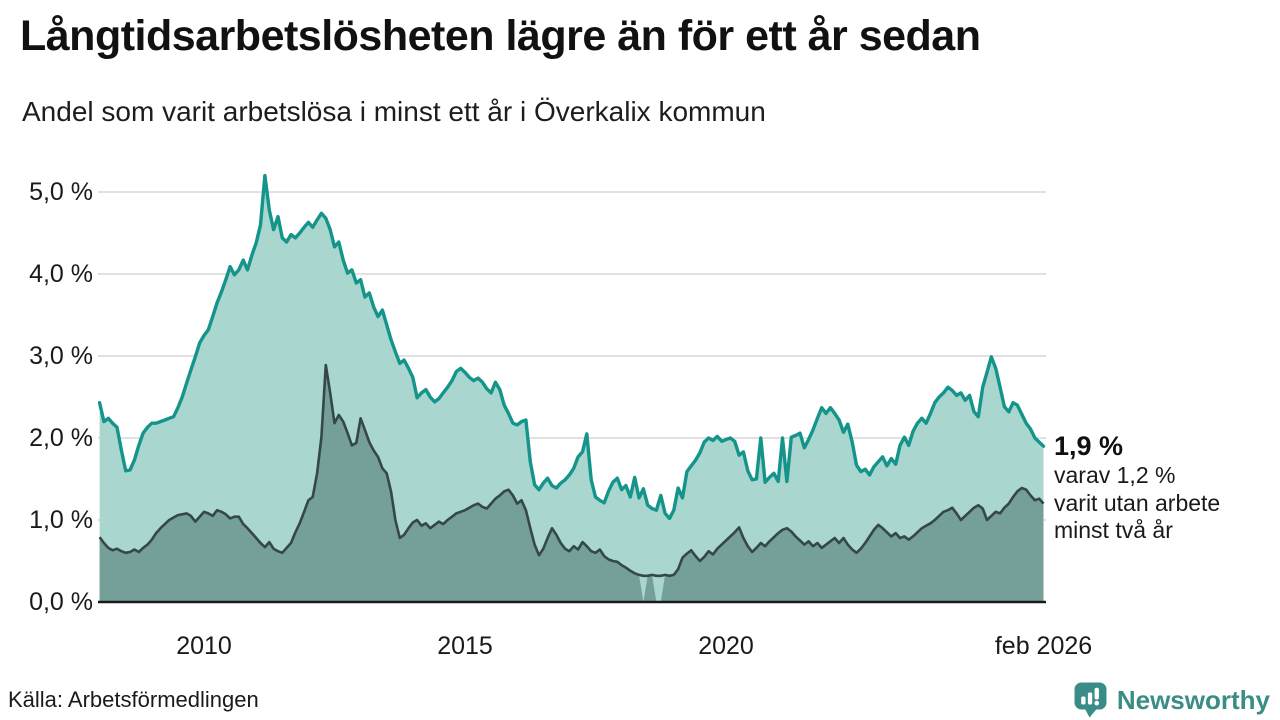  Describe the element at coordinates (1115, 475) in the screenshot. I see `annotation-line: varav 1,2 %` at that location.